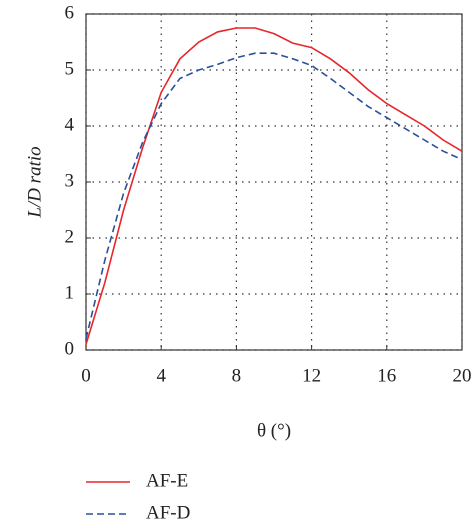  I want to click on x-tick-label: 20, so click(462, 375).